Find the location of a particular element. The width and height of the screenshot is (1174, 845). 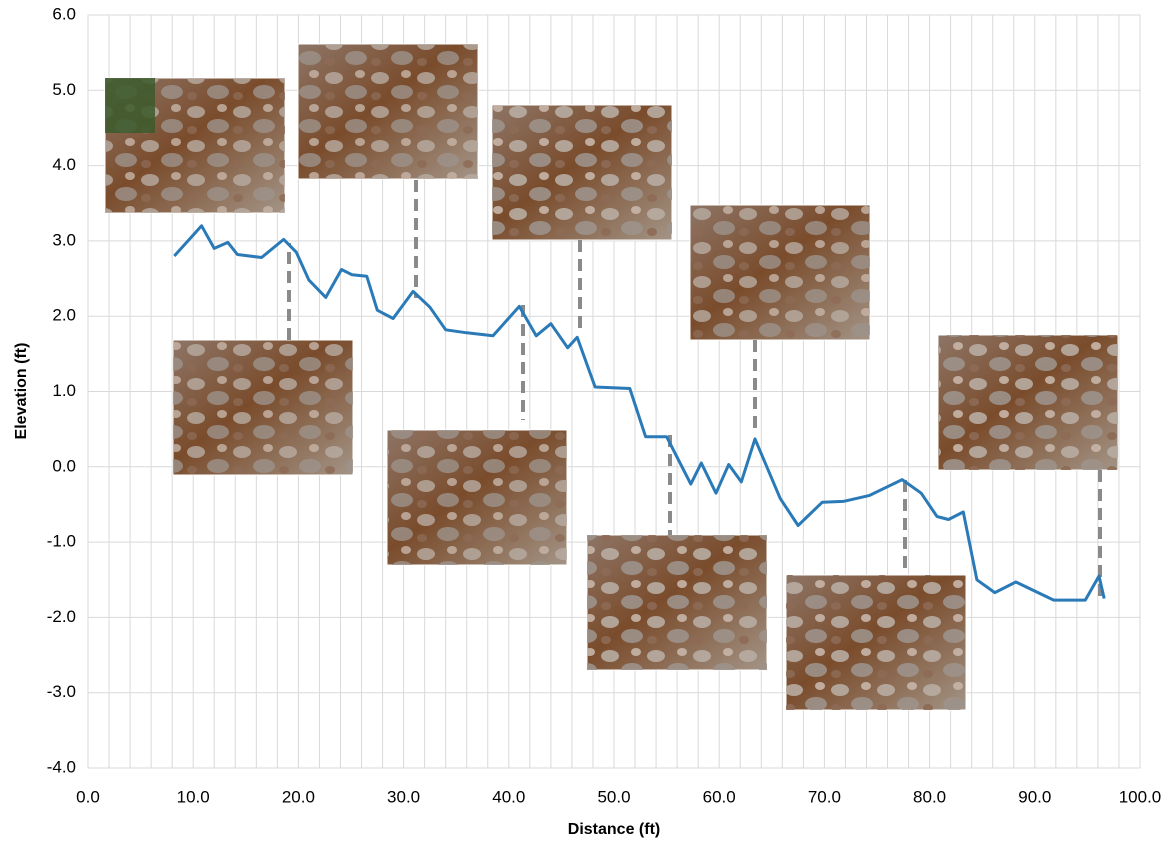

x-tick-label: 100.0 is located at coordinates (1140, 796).